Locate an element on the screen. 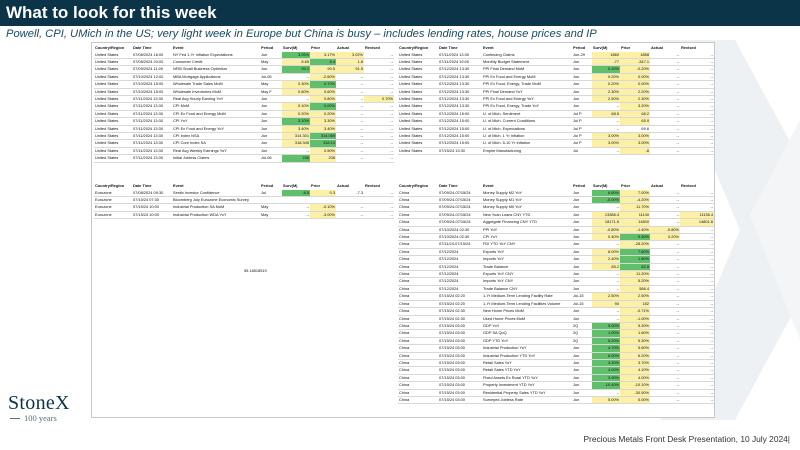 The image size is (800, 450). event-cell: CPI Ex Food and Energy MoM is located at coordinates (216, 114).